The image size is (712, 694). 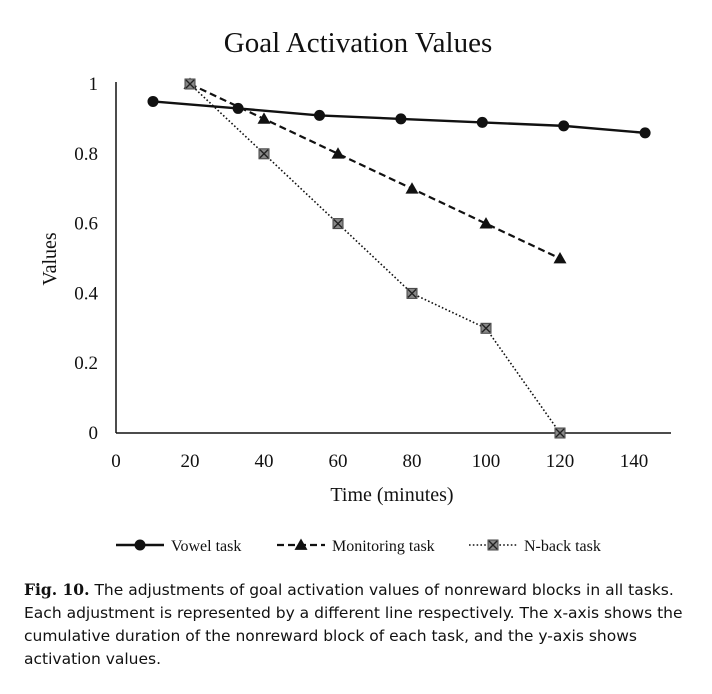 What do you see at coordinates (86, 154) in the screenshot?
I see `y-tick-label: 0.8` at bounding box center [86, 154].